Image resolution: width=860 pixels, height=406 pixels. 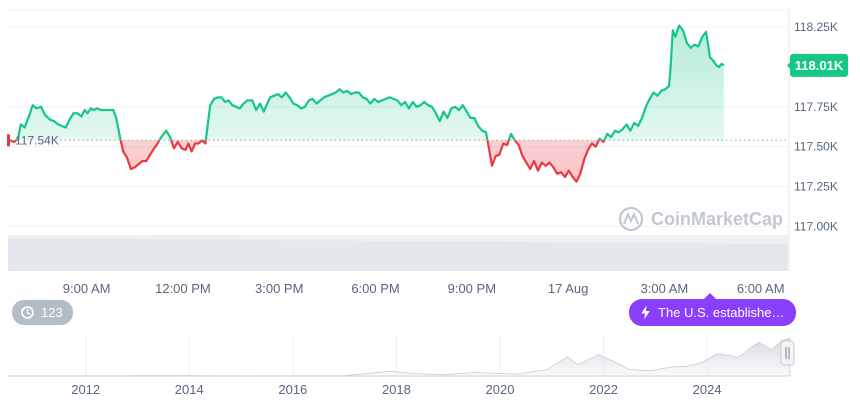 I want to click on events-count-pill: 123, so click(x=42, y=312).